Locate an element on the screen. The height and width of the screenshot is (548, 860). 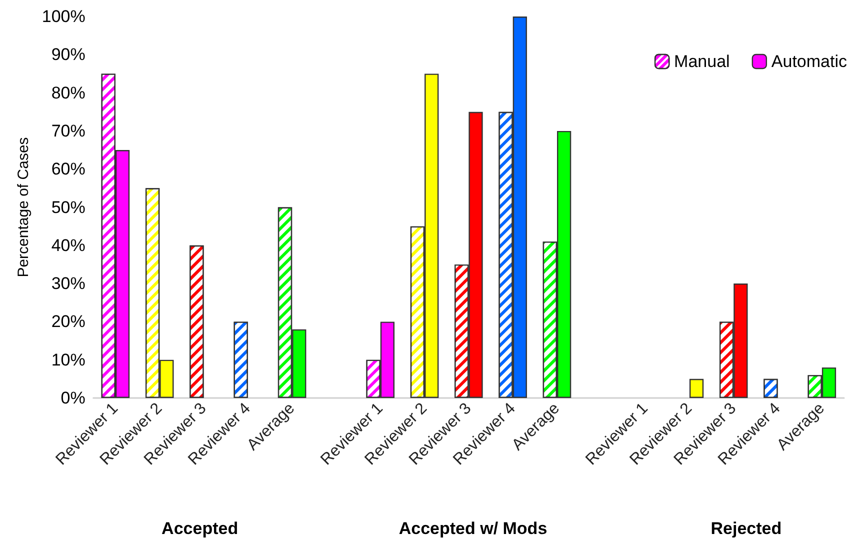
y-tick-label: 90% is located at coordinates (68, 54).